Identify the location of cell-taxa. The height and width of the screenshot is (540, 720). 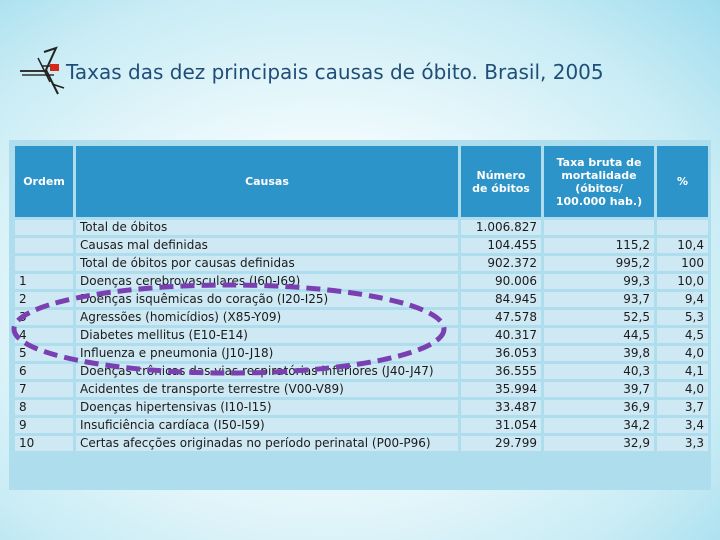
(599, 227).